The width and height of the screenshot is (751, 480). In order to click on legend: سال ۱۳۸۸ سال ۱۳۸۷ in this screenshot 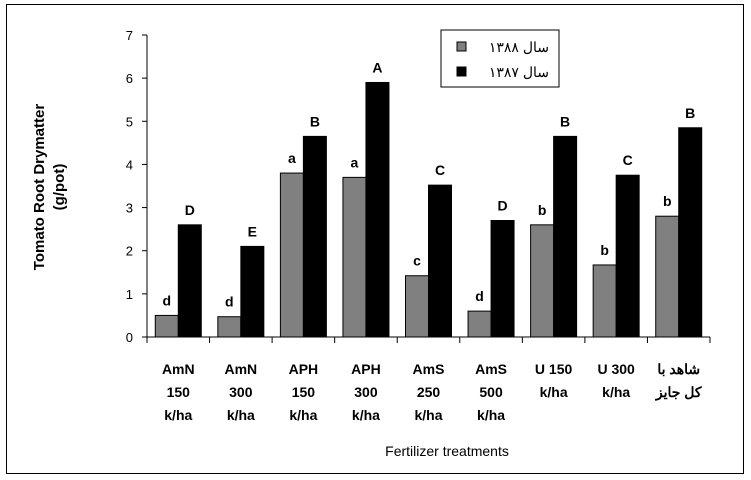, I will do `click(500, 58)`.